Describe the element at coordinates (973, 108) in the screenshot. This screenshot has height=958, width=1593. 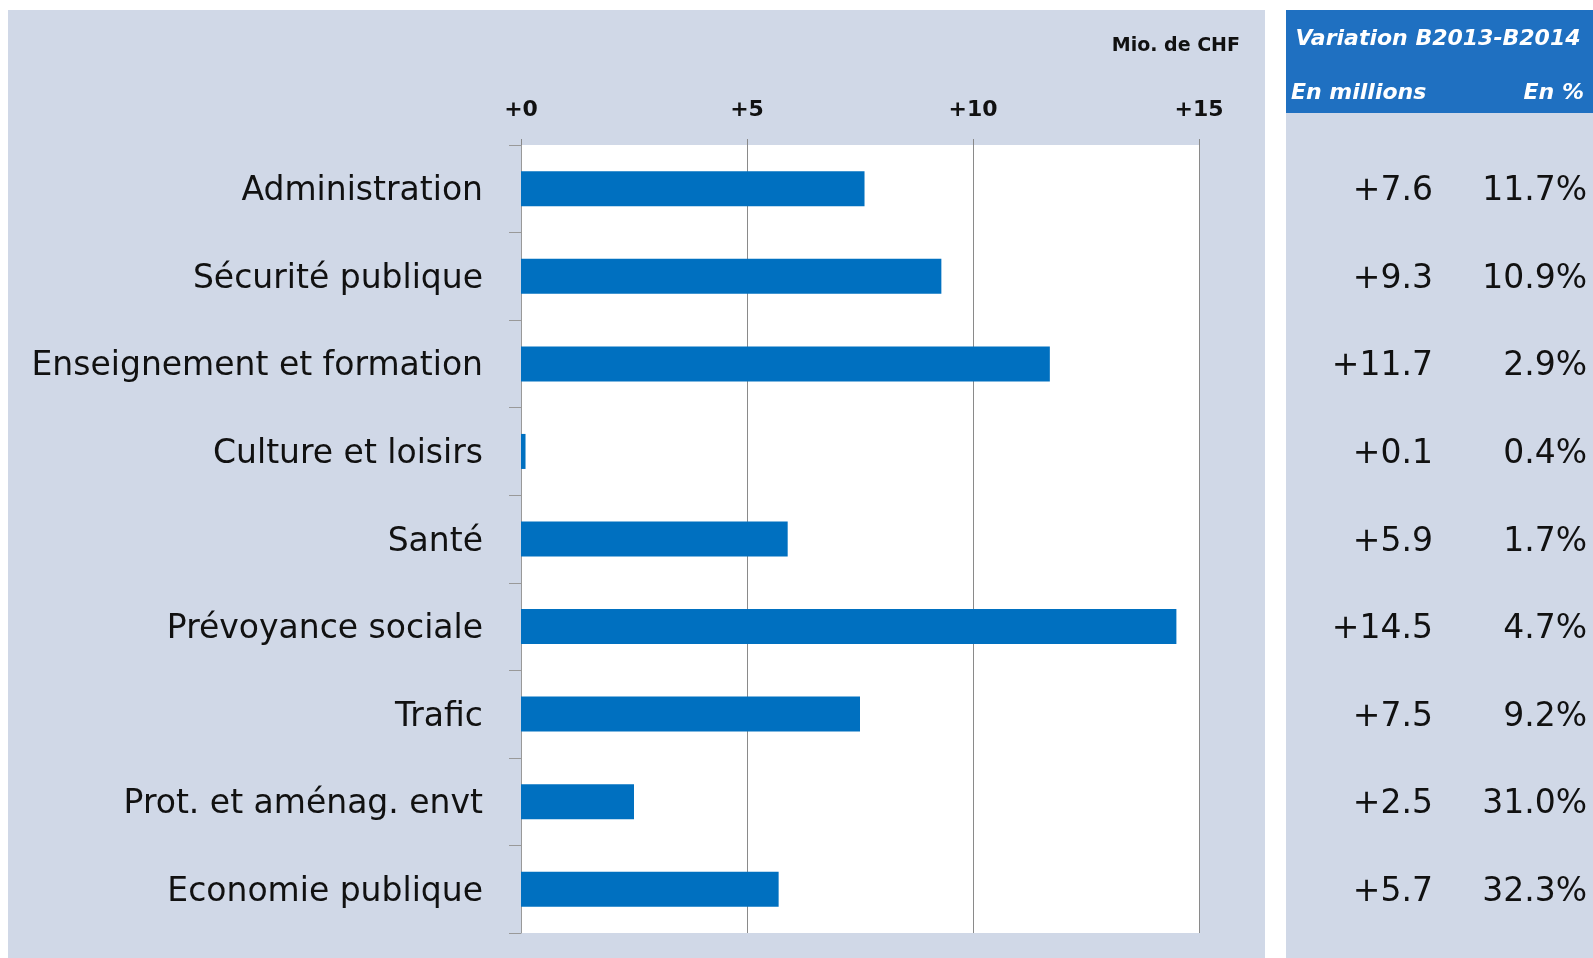
I see `x-tick-label: +10` at that location.